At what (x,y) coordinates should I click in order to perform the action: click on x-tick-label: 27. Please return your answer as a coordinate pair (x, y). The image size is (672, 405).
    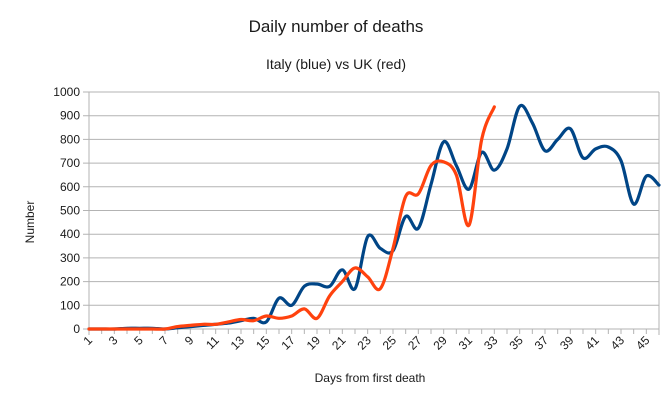
    Looking at the image, I should click on (415, 343).